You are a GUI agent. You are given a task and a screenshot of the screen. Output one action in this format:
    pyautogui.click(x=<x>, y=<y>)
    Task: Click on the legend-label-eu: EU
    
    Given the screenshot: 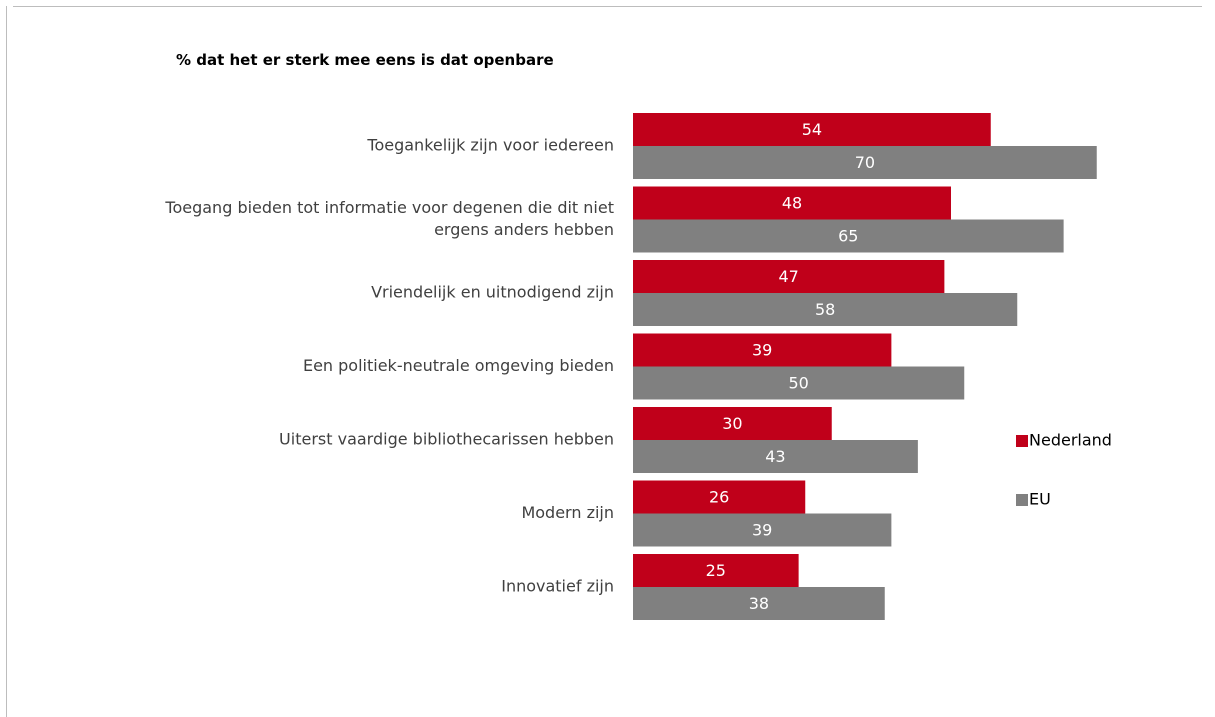 What is the action you would take?
    pyautogui.click(x=1040, y=499)
    